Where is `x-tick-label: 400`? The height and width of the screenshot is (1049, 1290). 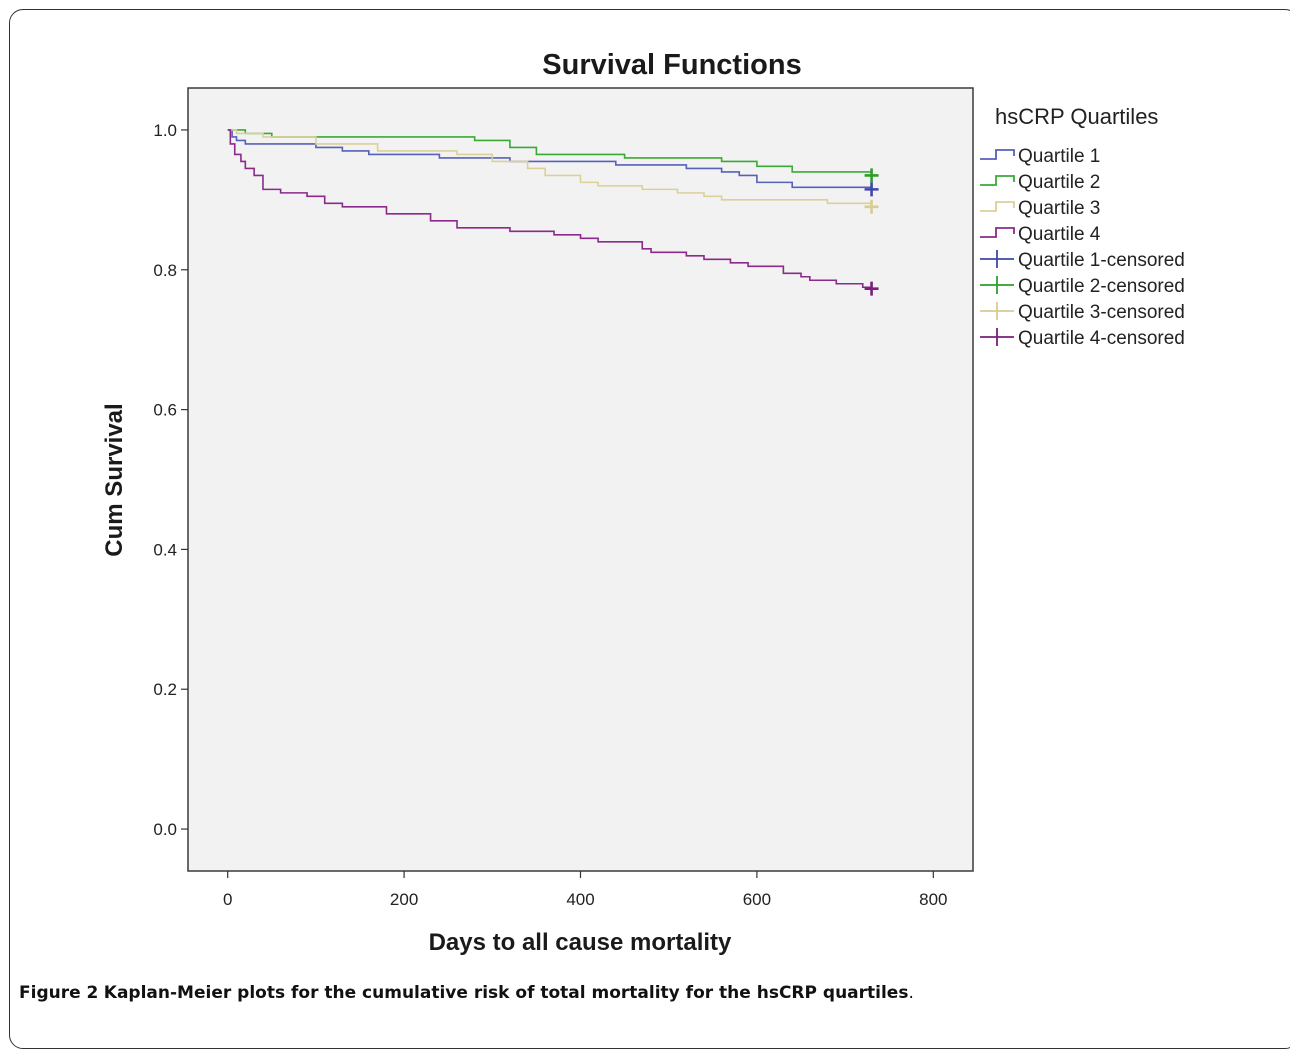 x-tick-label: 400 is located at coordinates (580, 899).